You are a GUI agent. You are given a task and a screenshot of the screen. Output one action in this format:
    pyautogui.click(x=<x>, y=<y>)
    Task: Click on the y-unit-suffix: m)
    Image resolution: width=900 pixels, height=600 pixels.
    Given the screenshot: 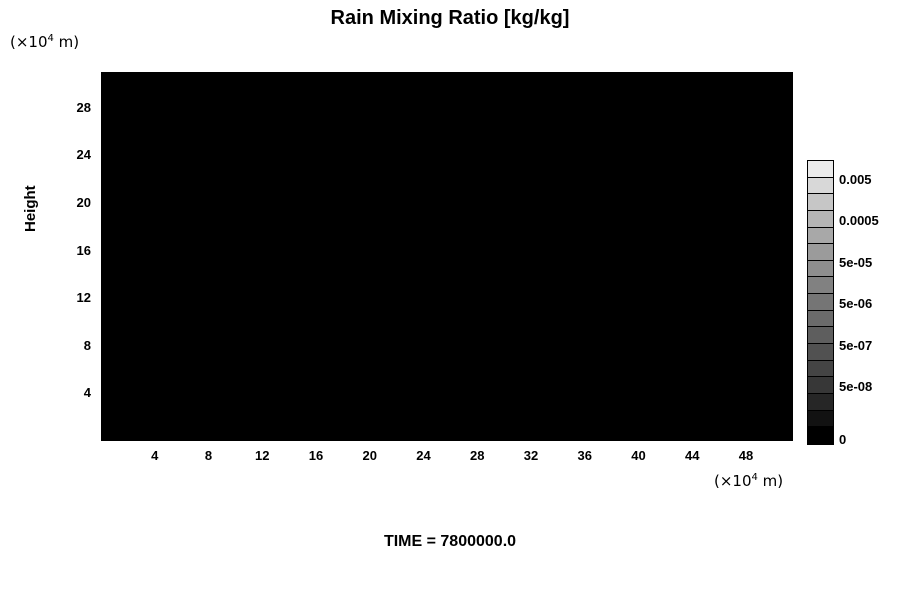 What is the action you would take?
    pyautogui.click(x=66, y=42)
    